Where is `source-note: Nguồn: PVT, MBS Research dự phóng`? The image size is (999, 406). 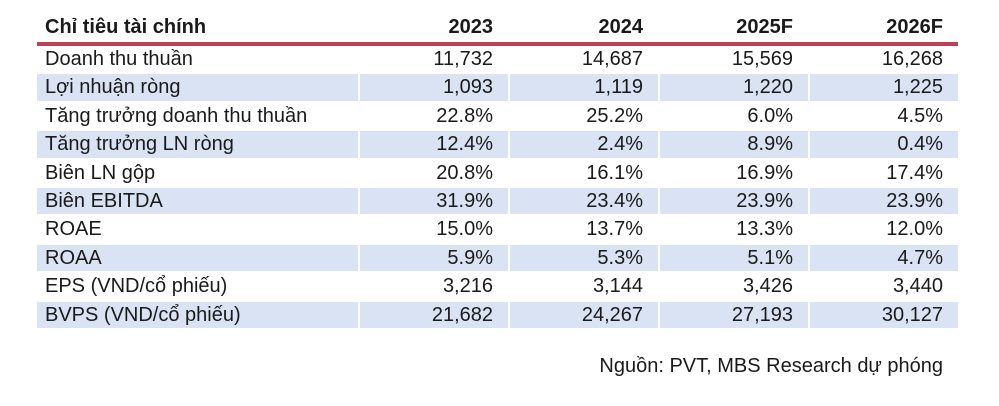 source-note: Nguồn: PVT, MBS Research dự phóng is located at coordinates (771, 366).